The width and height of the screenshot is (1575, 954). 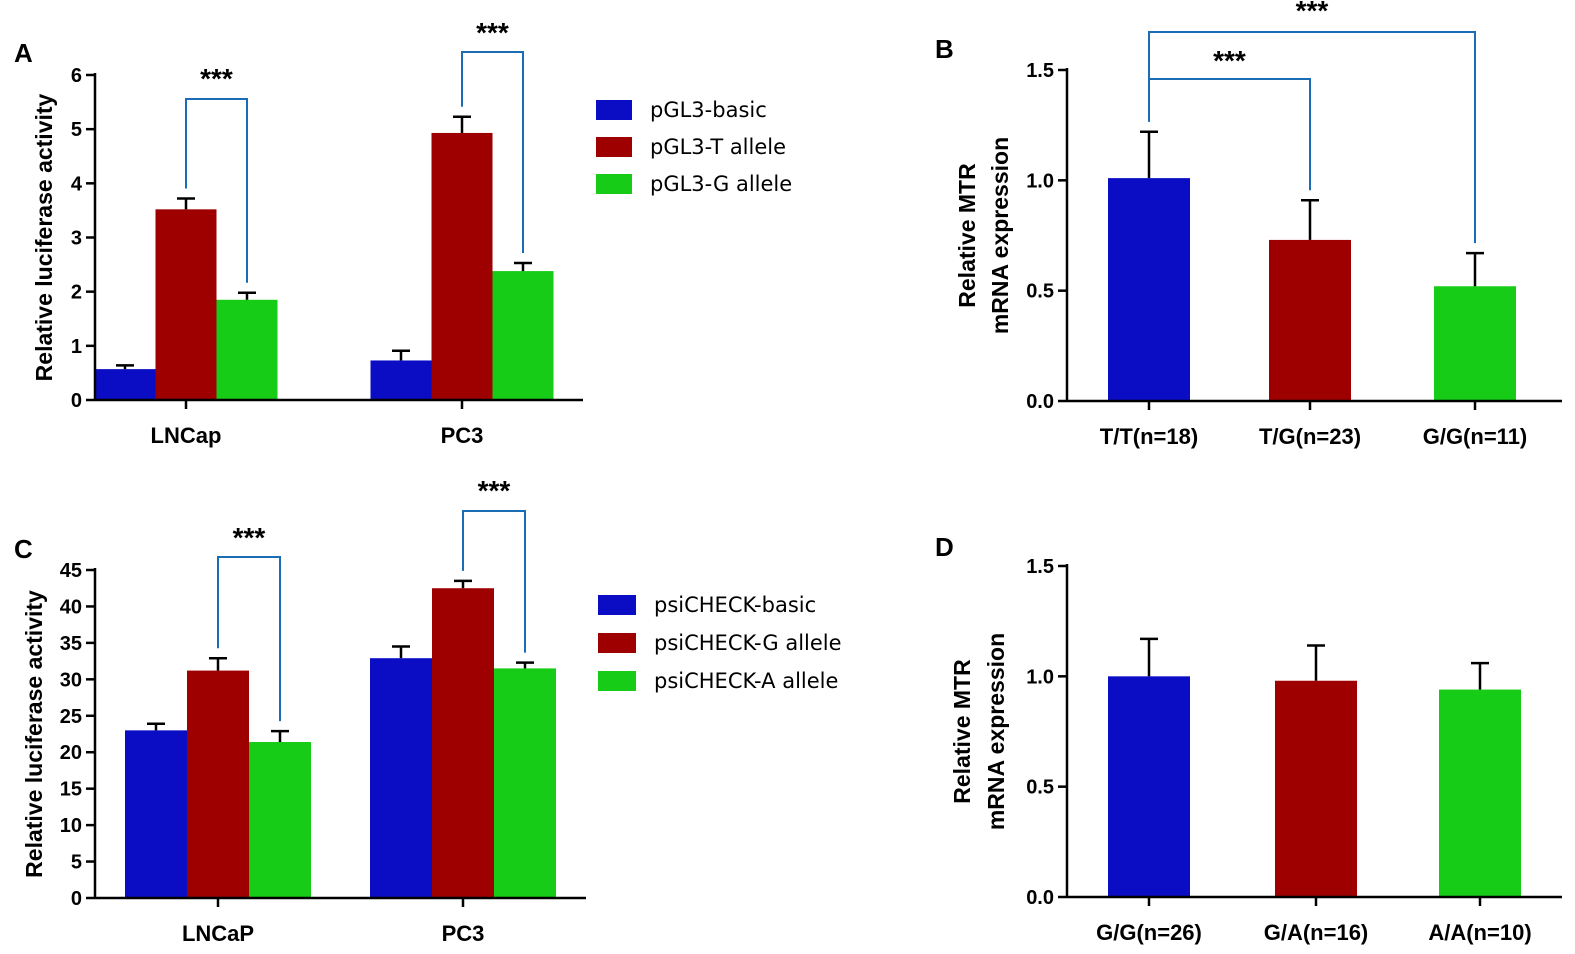 I want to click on panel-letter: C, so click(x=23, y=549).